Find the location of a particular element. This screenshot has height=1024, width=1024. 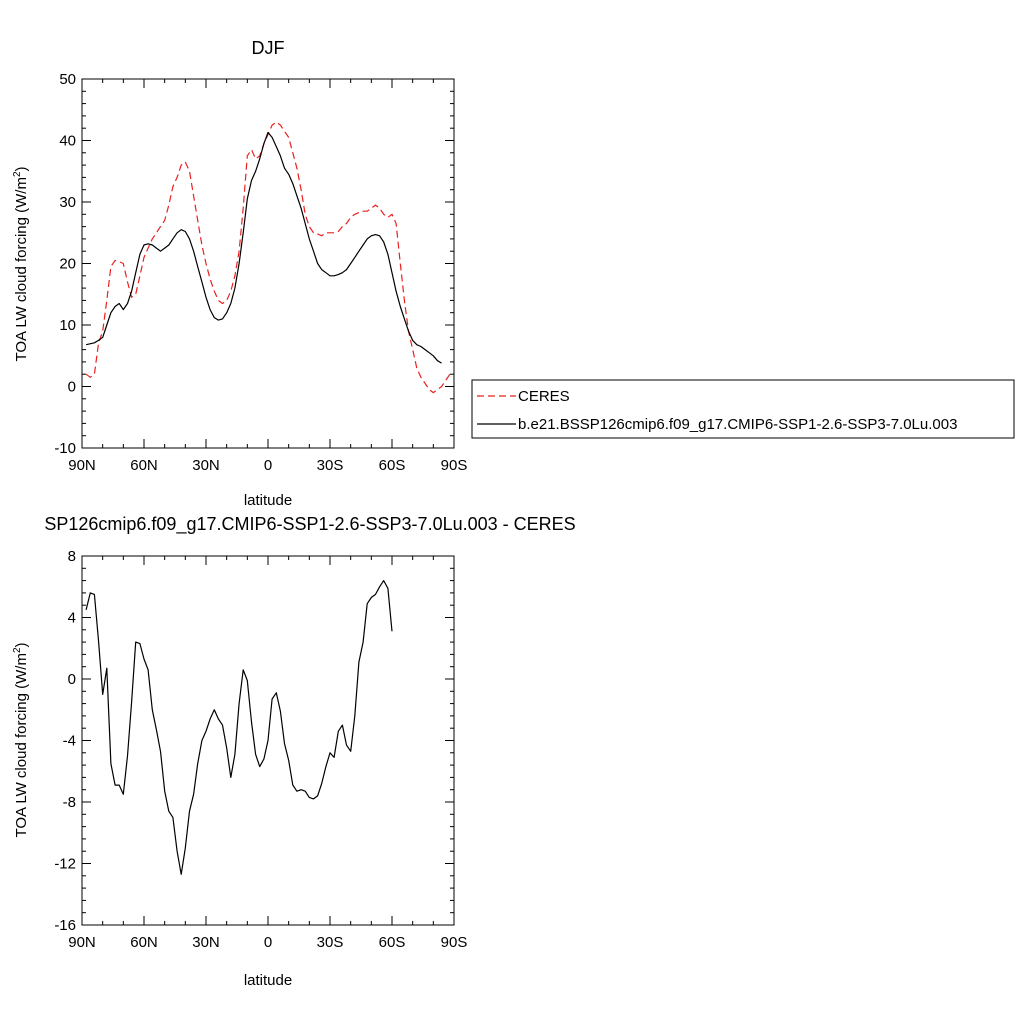

y-tick-label: 40 is located at coordinates (67, 141).